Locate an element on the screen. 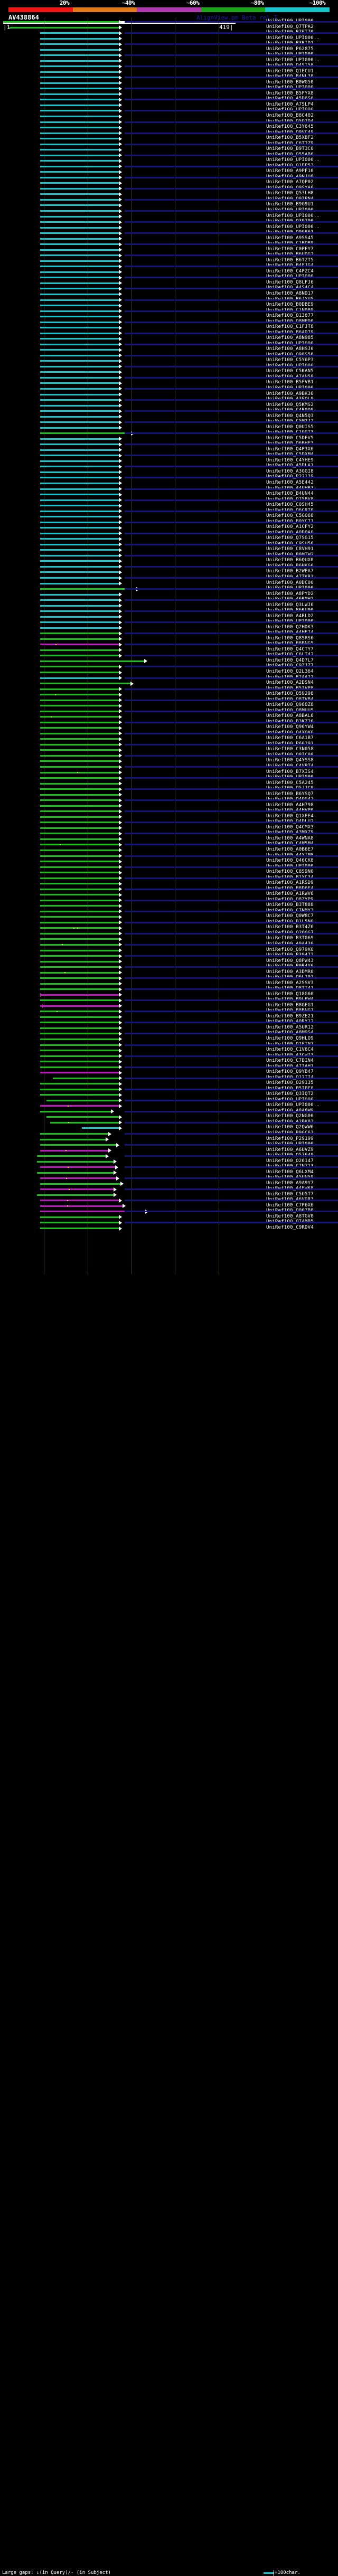 This screenshot has width=338, height=2576. hit-label: UniRef100_Q7TPA2 is located at coordinates (290, 27).